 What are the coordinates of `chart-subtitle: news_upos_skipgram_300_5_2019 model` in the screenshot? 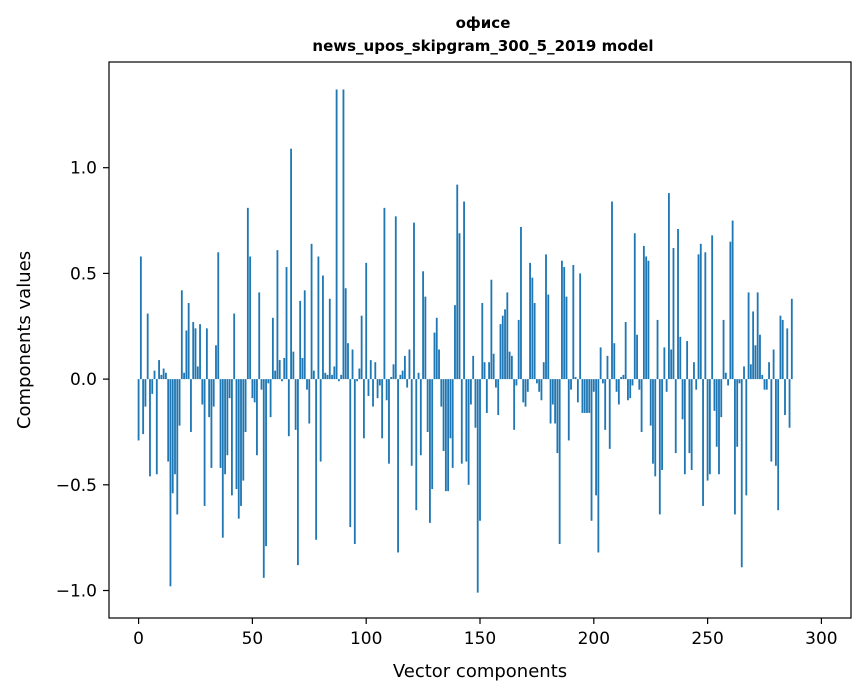 It's located at (482, 46).